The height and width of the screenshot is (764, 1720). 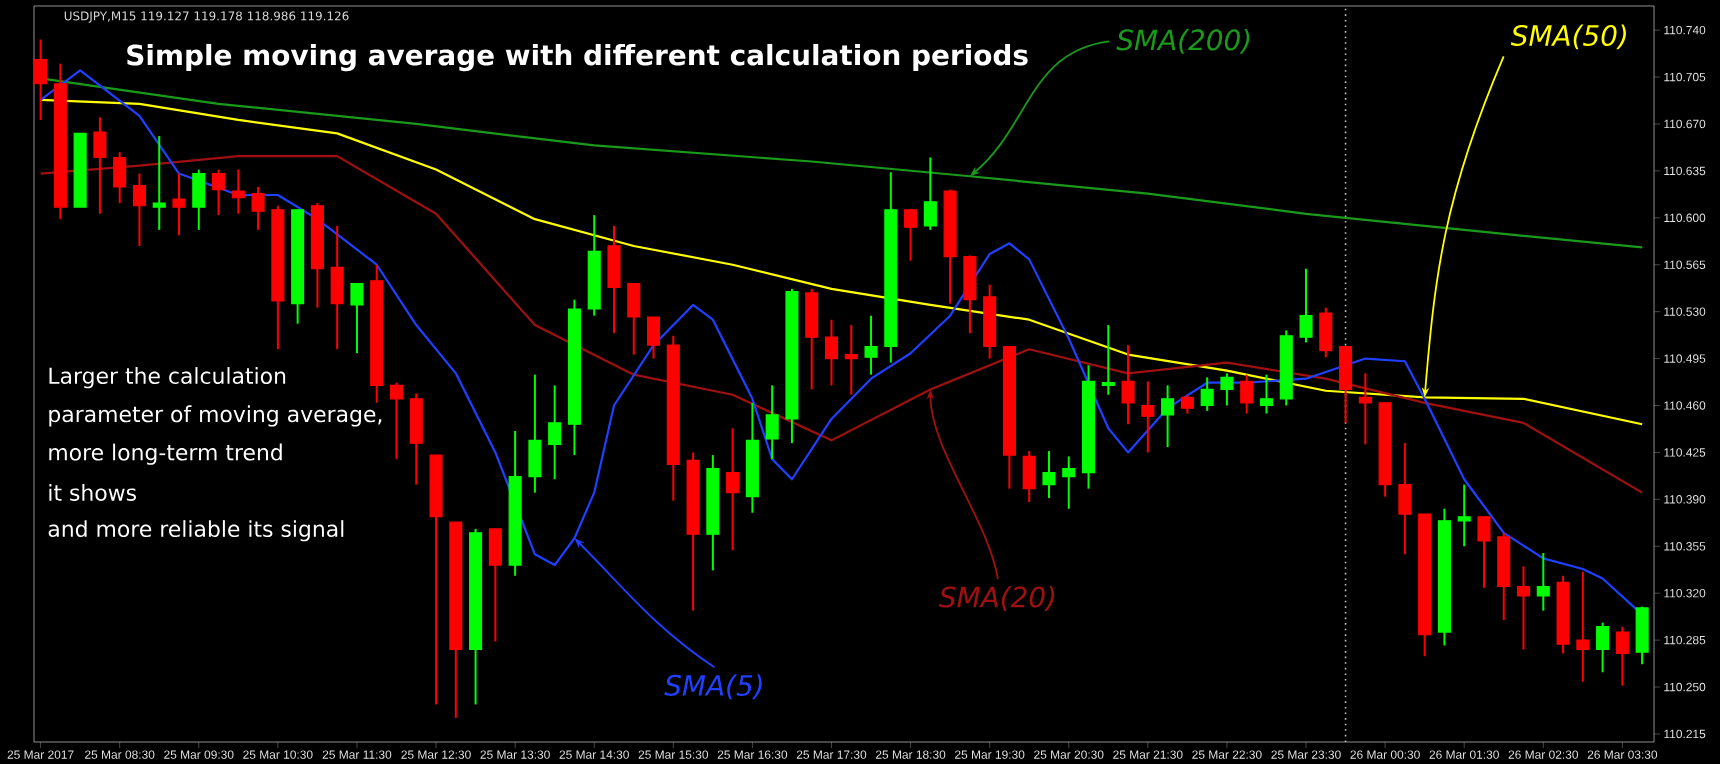 What do you see at coordinates (92, 492) in the screenshot?
I see `annotation: it shows` at bounding box center [92, 492].